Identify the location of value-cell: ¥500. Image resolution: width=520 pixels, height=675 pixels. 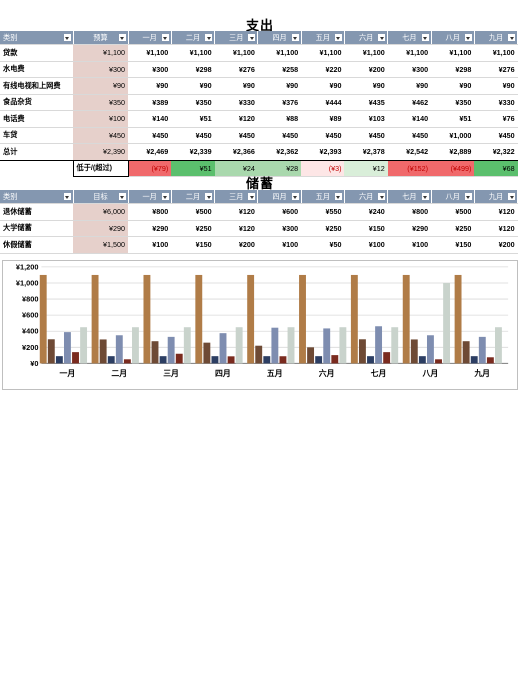
(453, 212).